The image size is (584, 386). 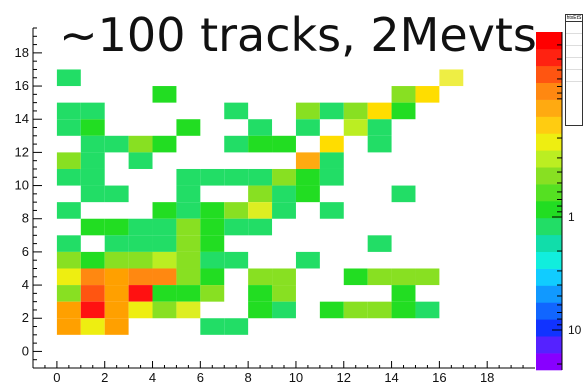 I want to click on y-tick-label: 4, so click(x=25, y=284).